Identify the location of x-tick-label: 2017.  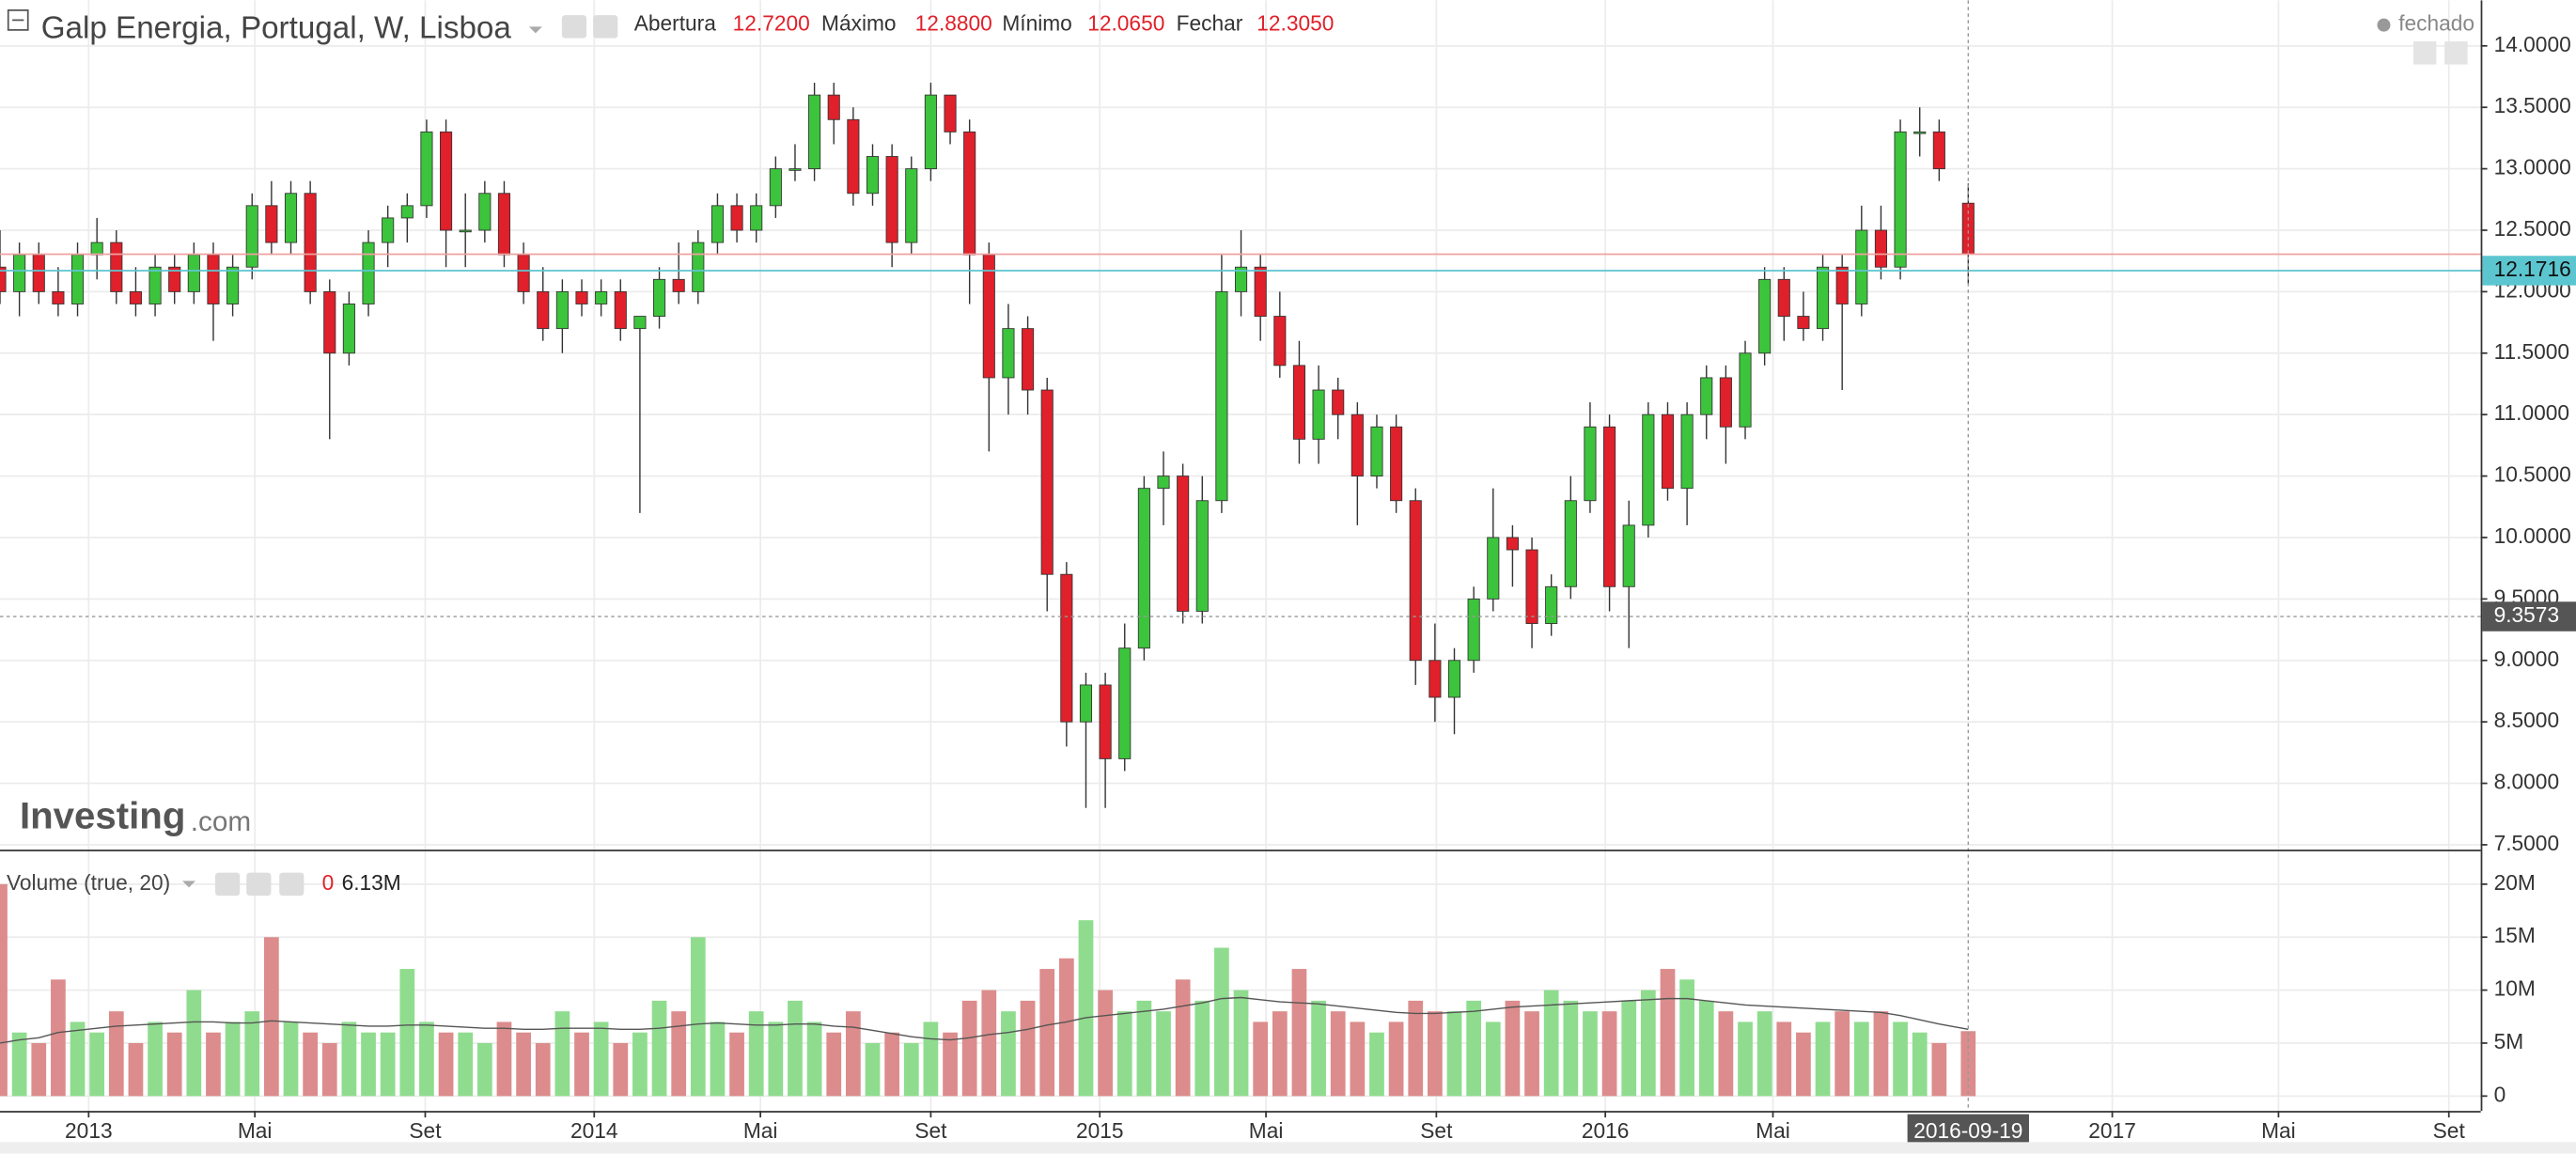
(2112, 1130).